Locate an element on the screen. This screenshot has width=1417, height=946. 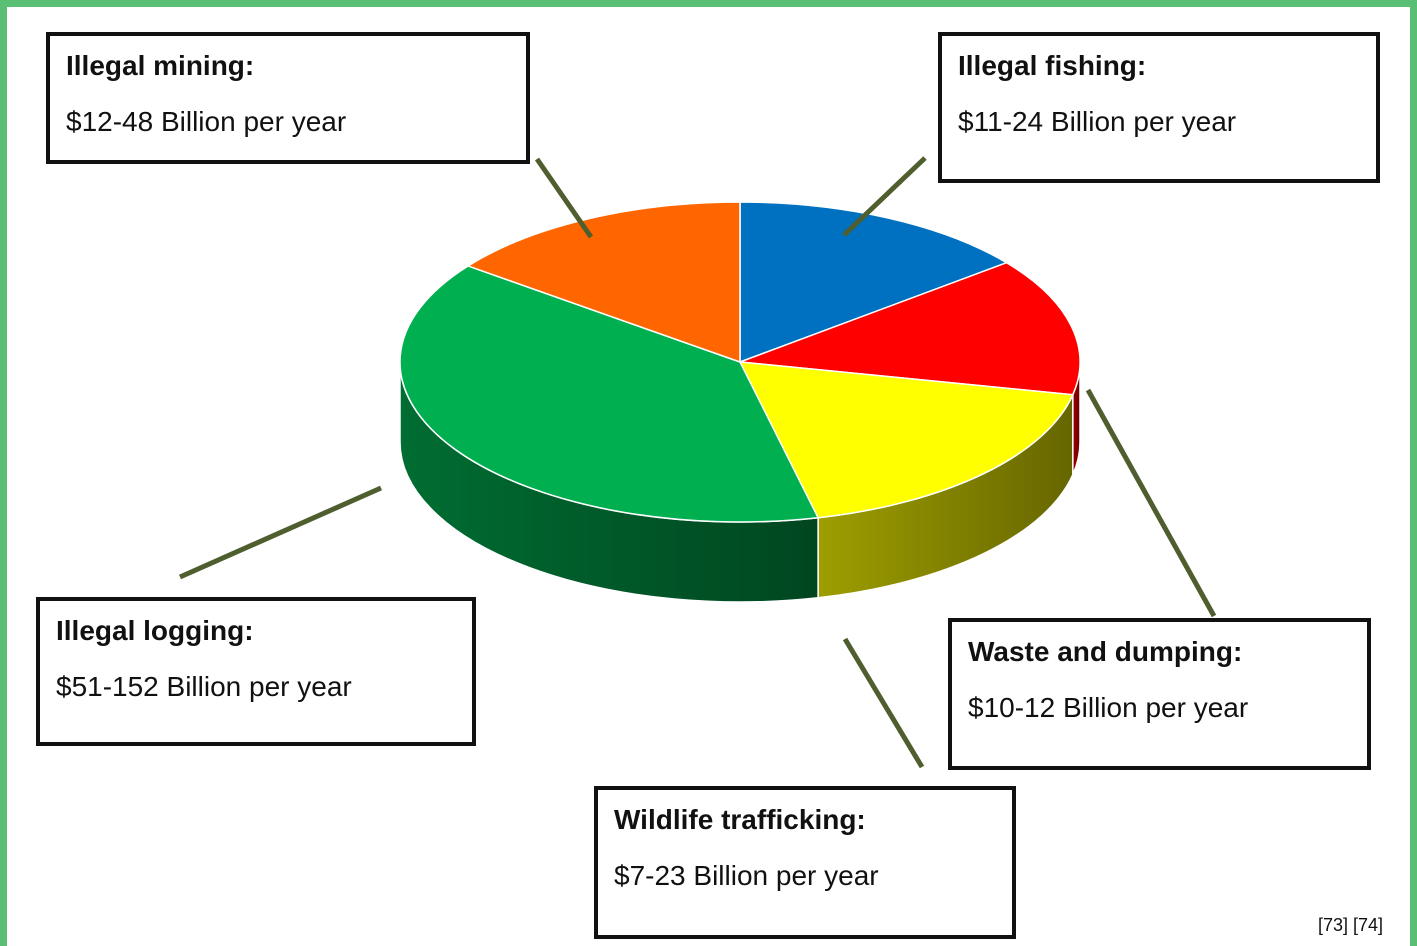
leader-line-illegal-logging is located at coordinates (280, 532).